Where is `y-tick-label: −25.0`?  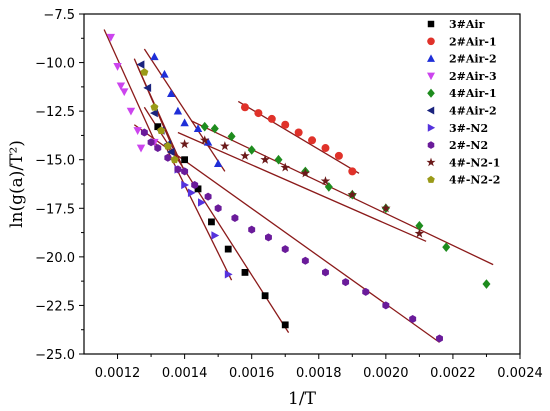 y-tick-label: −25.0 is located at coordinates (55, 355).